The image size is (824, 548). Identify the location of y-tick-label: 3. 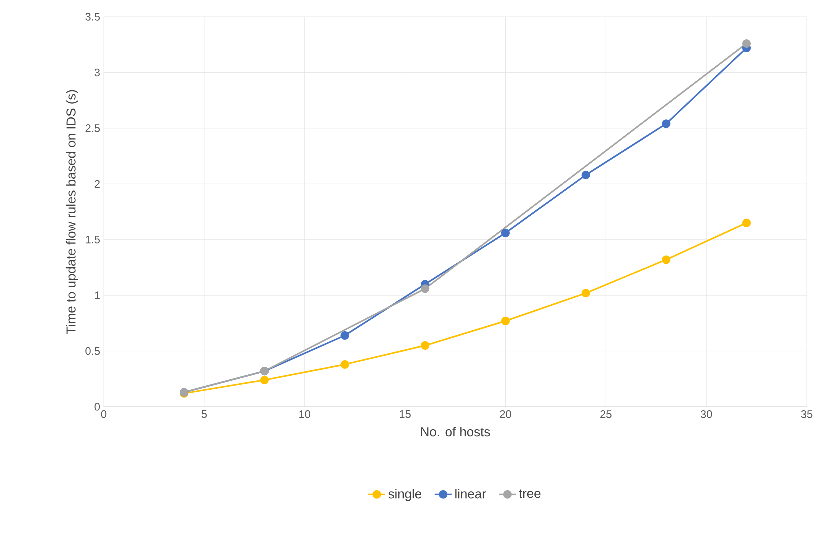
(97, 72).